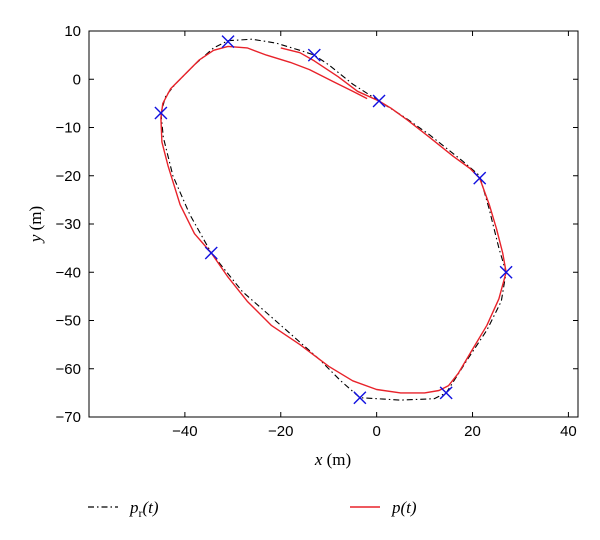 This screenshot has height=540, width=600. I want to click on x-tick-label: 40, so click(568, 431).